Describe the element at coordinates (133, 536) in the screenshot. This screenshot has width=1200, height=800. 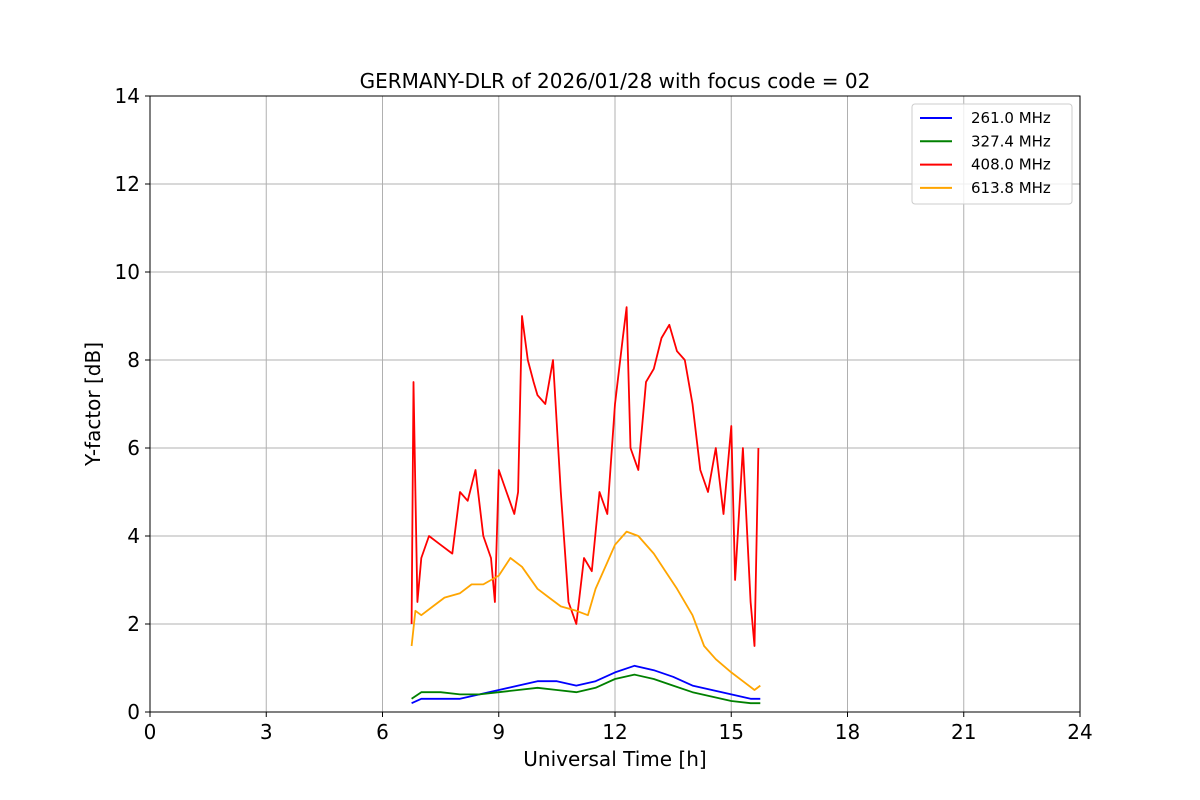
I see `y-tick-label: 4` at that location.